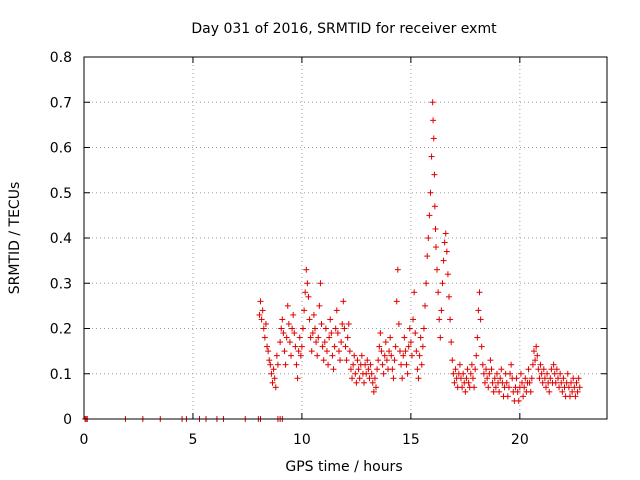 Image resolution: width=640 pixels, height=480 pixels. I want to click on x-tick-label: 15, so click(411, 440).